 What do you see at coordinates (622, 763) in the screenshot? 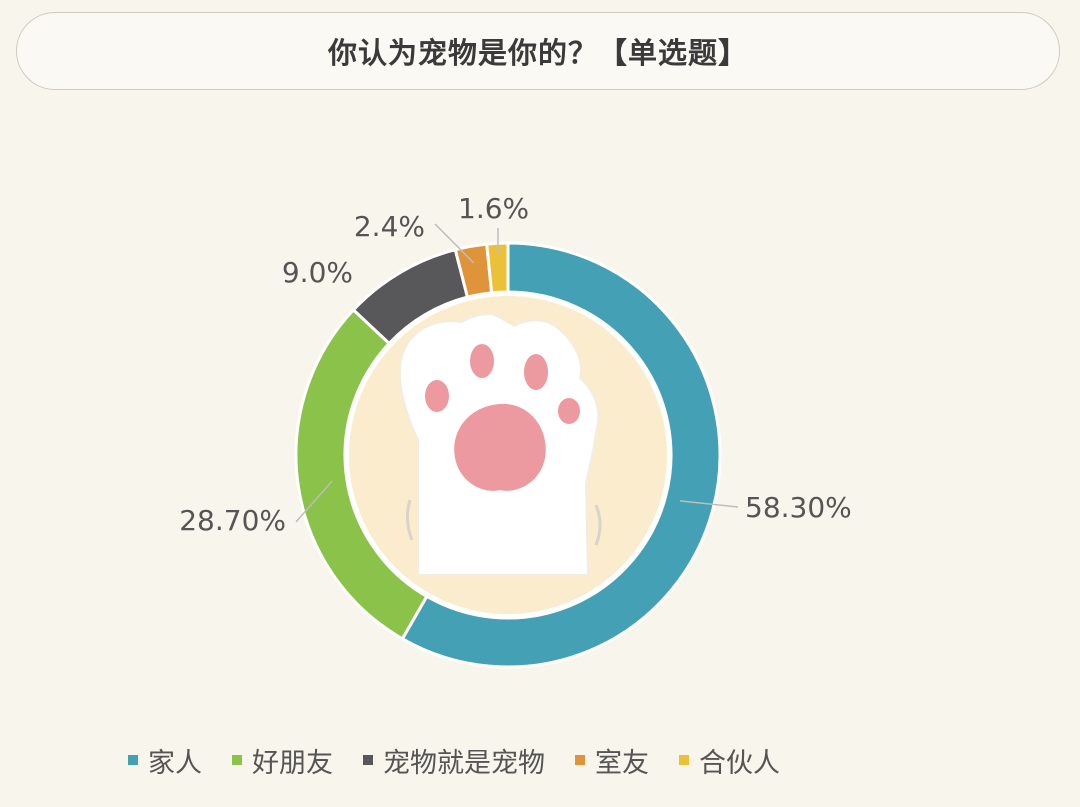
I see `legend-label-3: 室友` at bounding box center [622, 763].